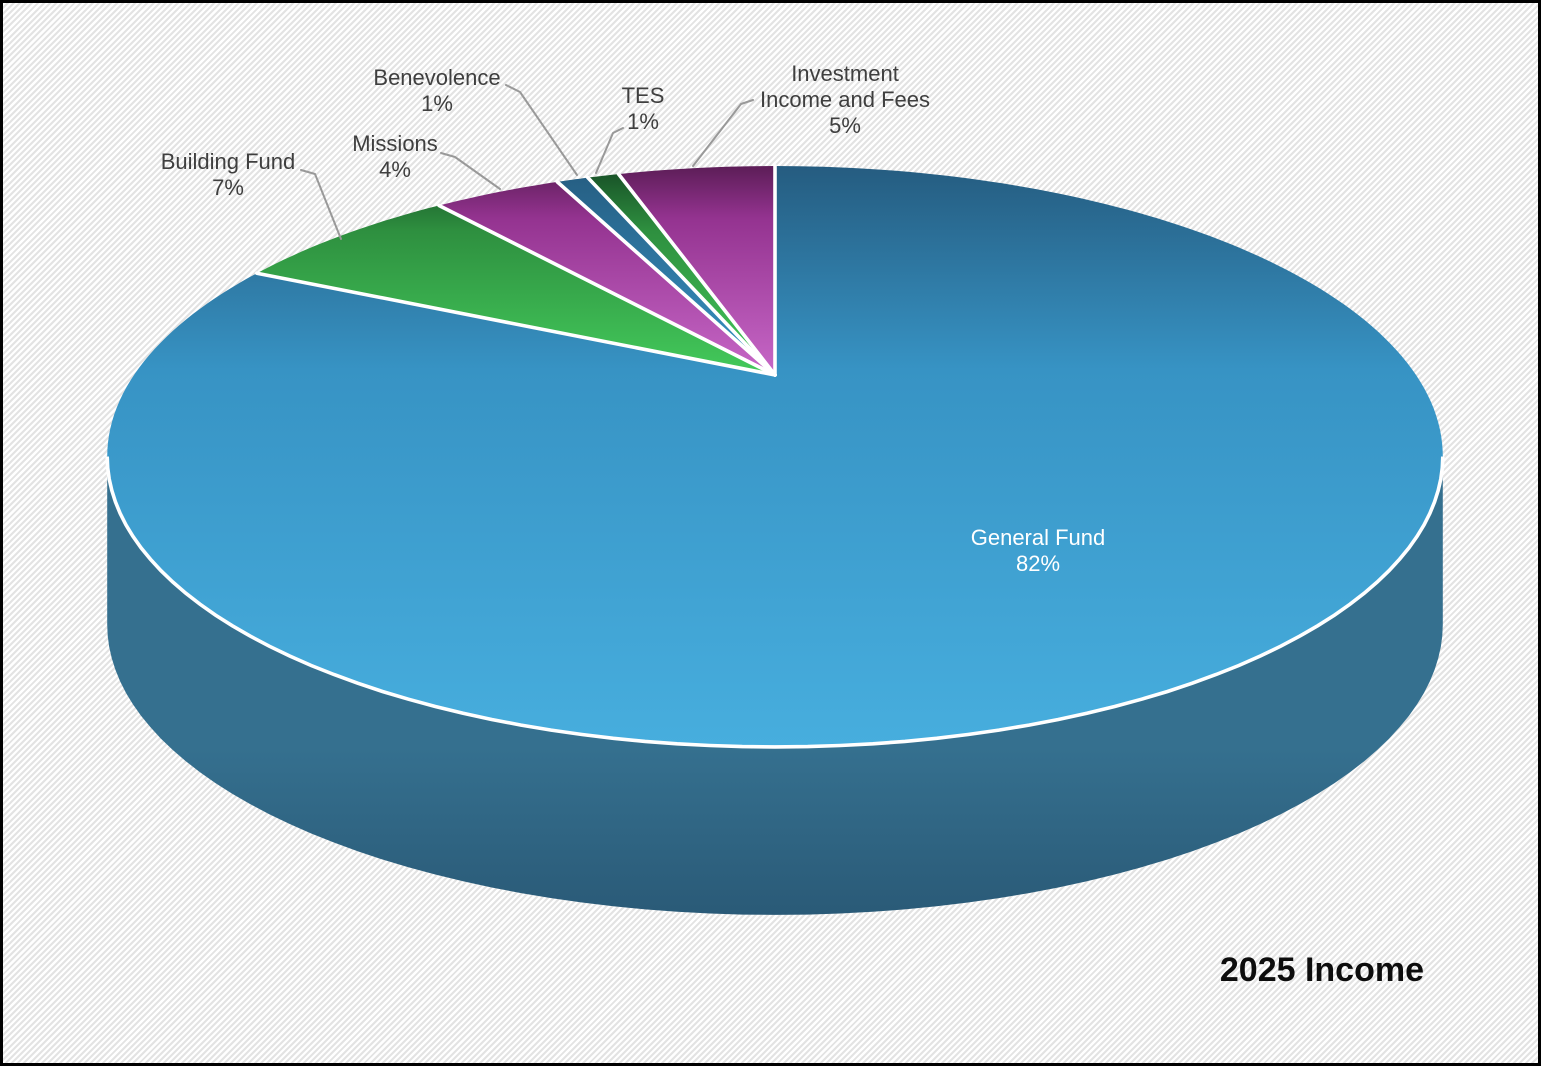  What do you see at coordinates (609, 150) in the screenshot?
I see `leader-line-tes` at bounding box center [609, 150].